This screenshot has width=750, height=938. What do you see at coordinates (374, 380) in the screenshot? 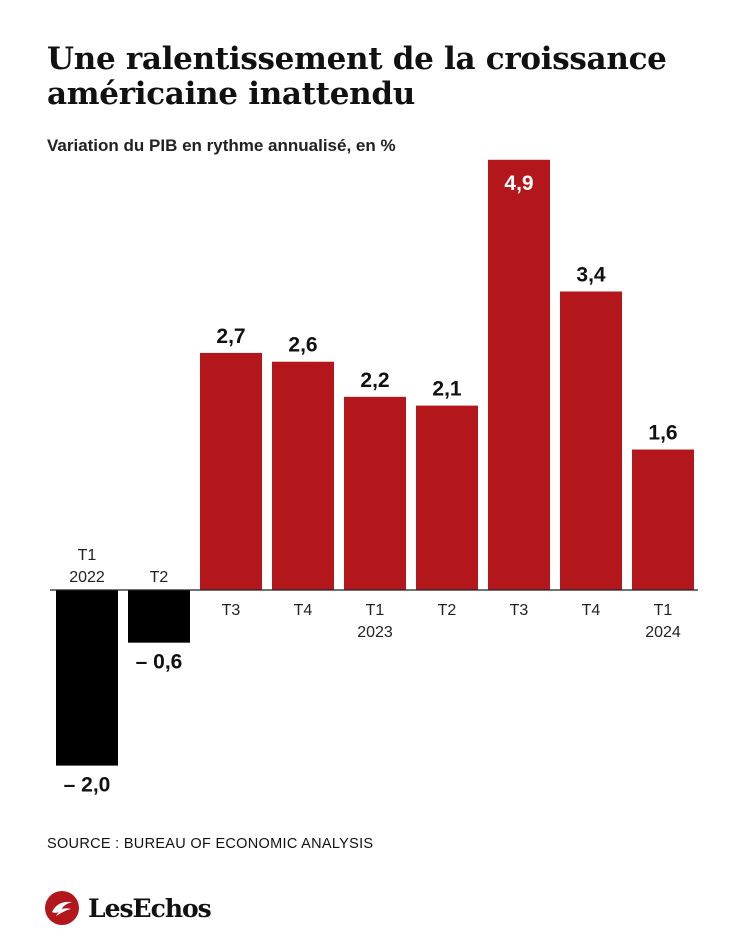
I see `value-label-4: 2,2` at bounding box center [374, 380].